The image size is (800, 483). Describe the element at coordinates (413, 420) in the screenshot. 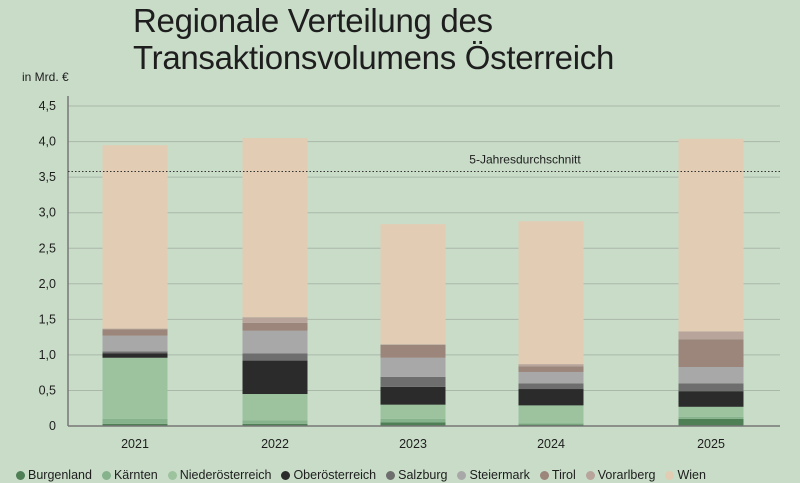

I see `bar-segment-kärnten-2023` at that location.